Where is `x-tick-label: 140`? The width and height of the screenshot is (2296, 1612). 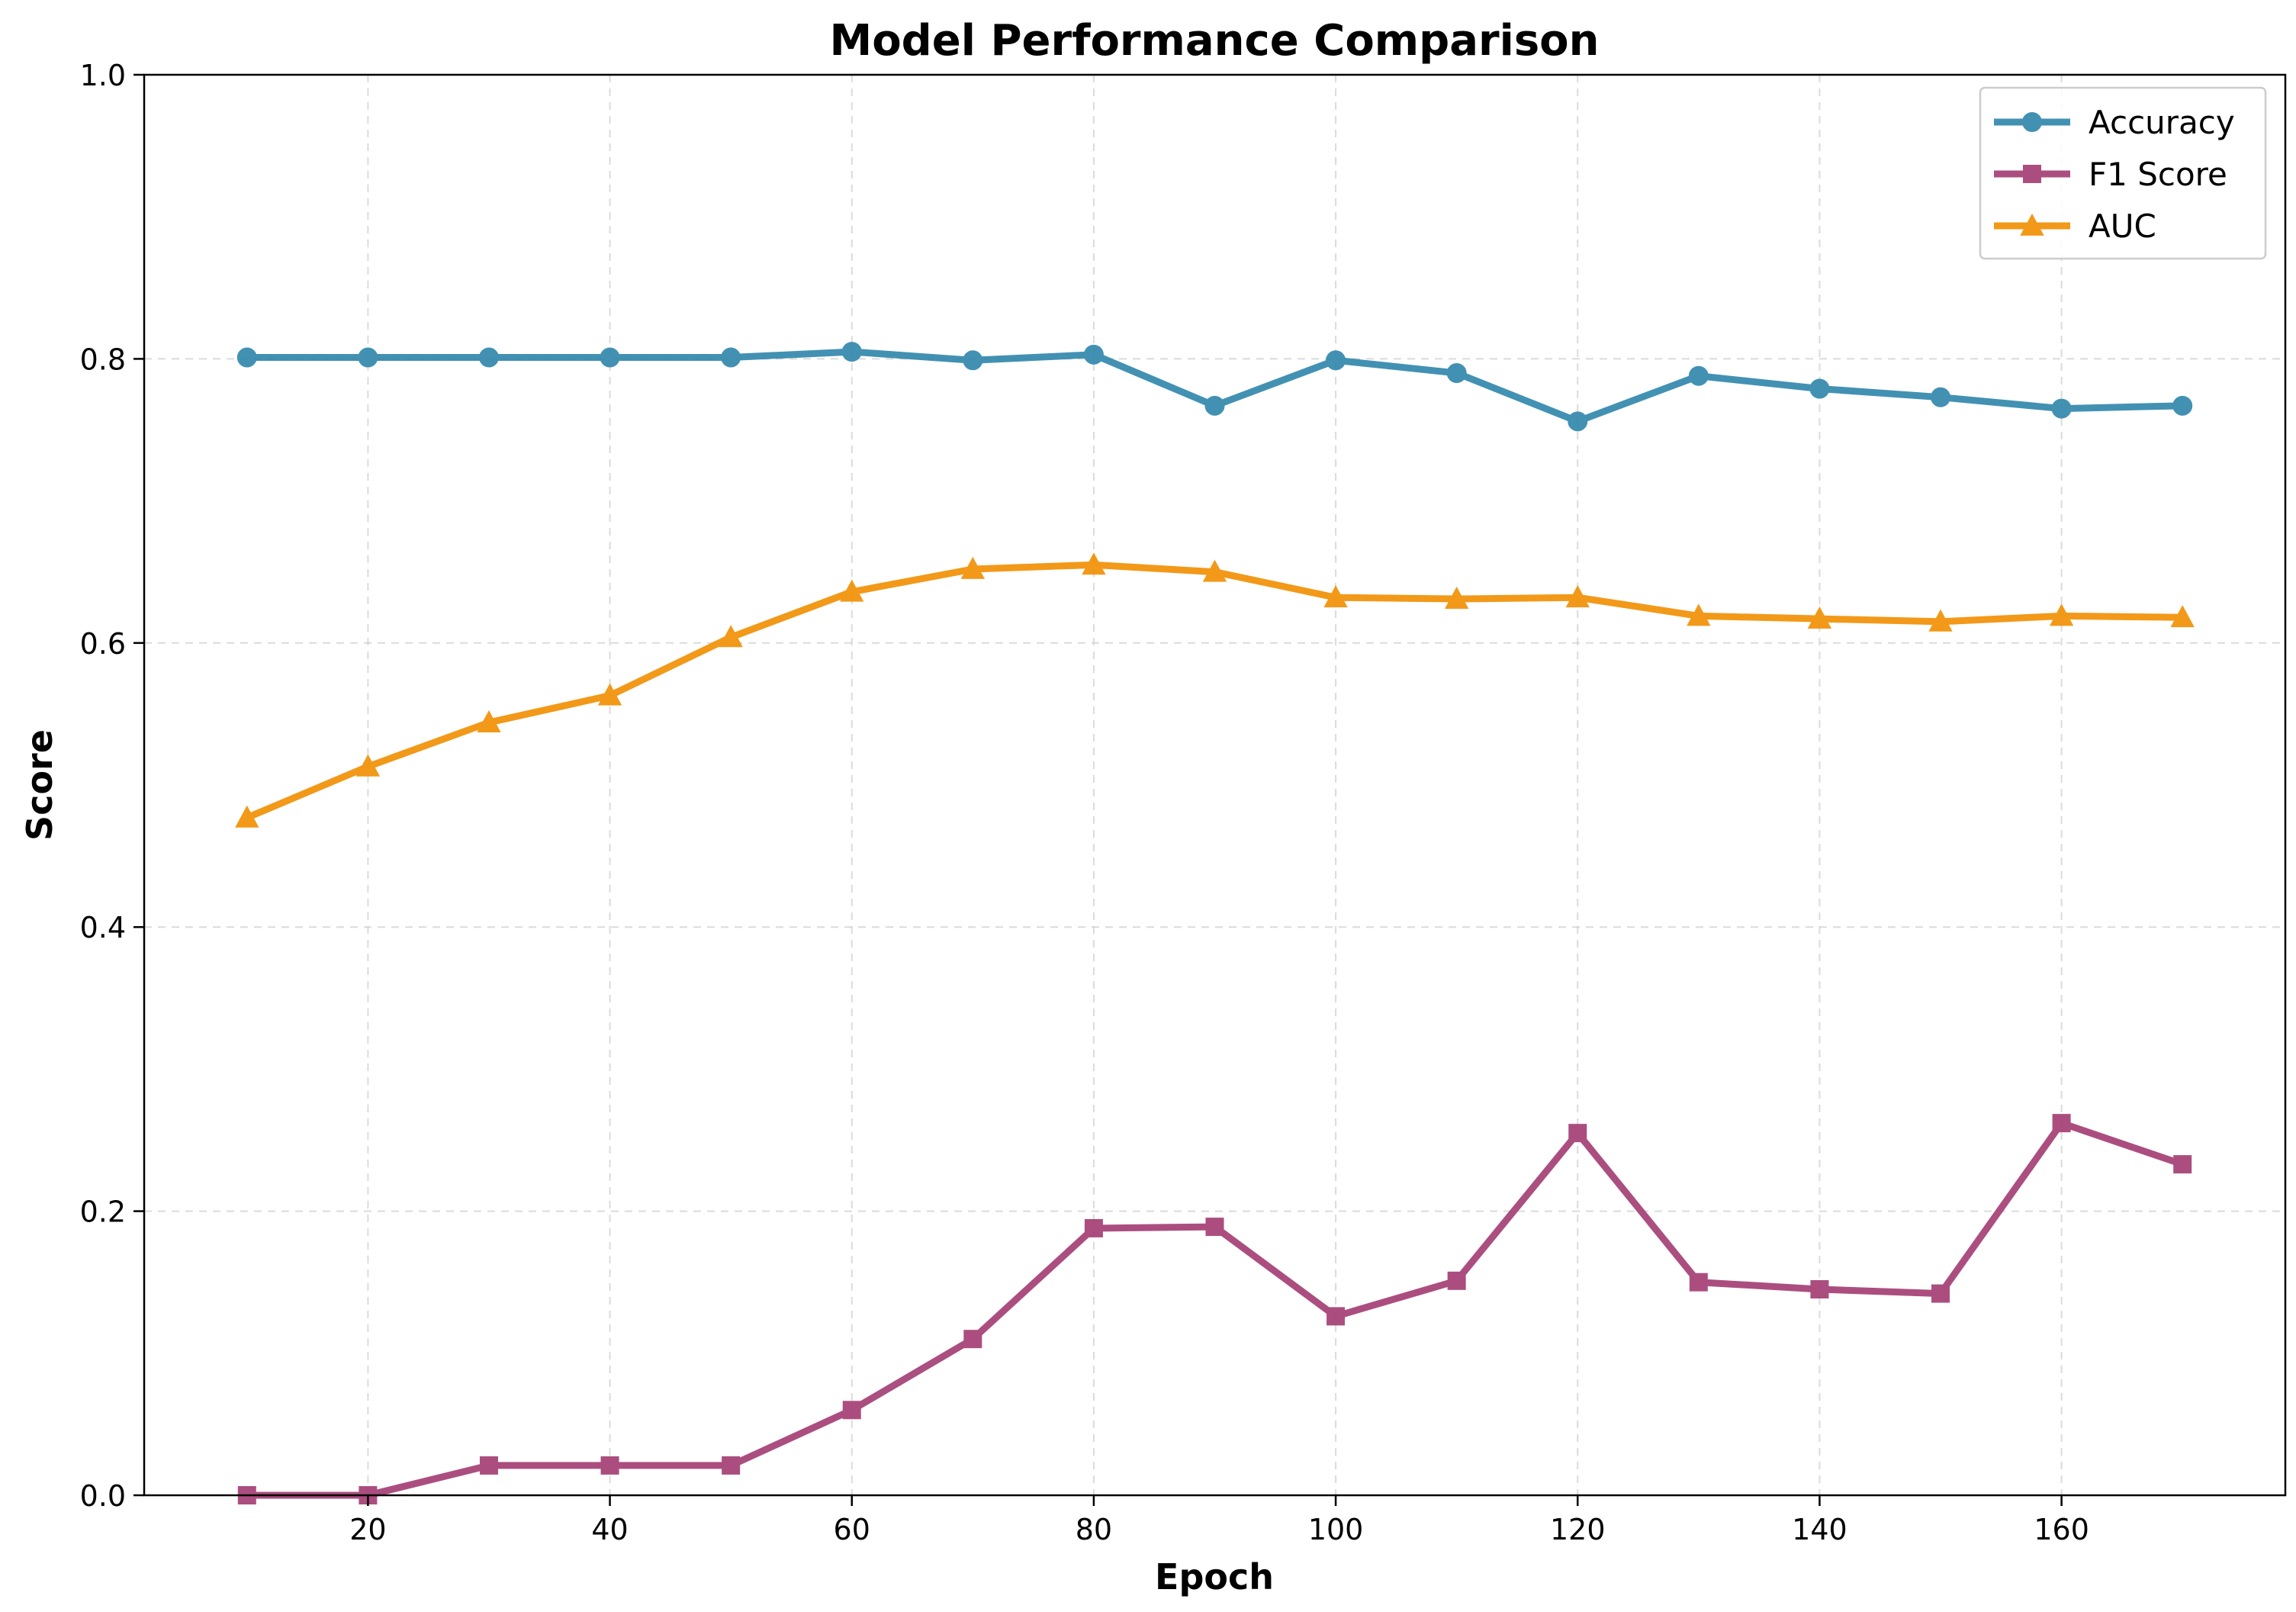 x-tick-label: 140 is located at coordinates (1820, 1529).